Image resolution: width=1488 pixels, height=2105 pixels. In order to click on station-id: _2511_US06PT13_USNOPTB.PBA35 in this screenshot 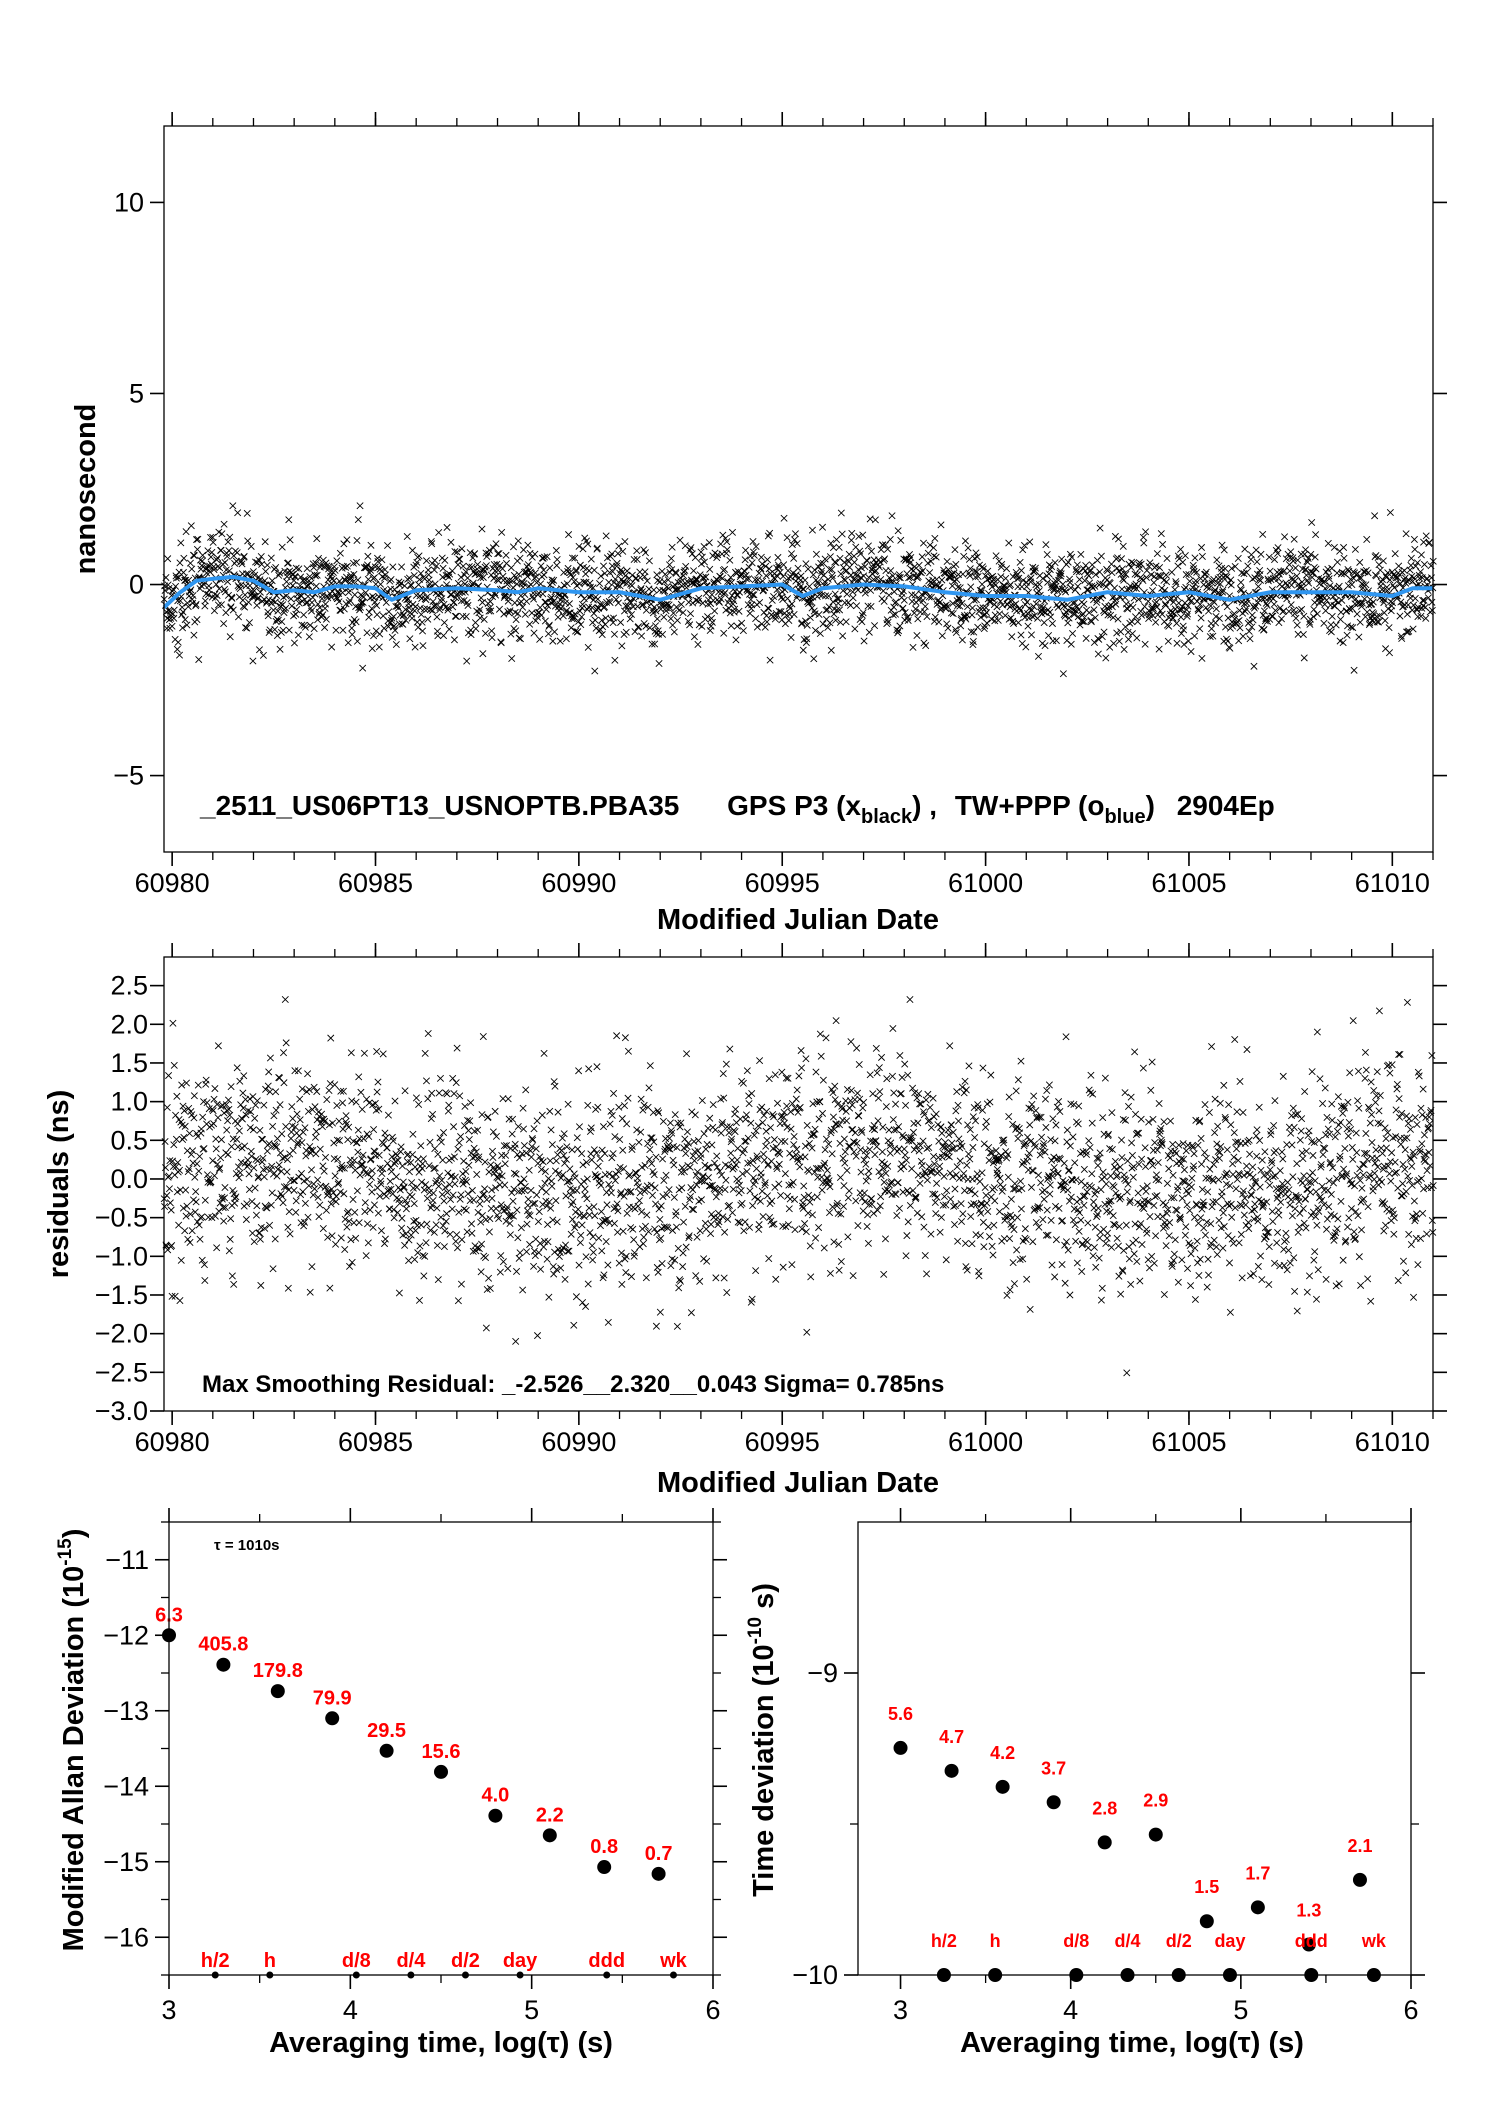, I will do `click(439, 805)`.